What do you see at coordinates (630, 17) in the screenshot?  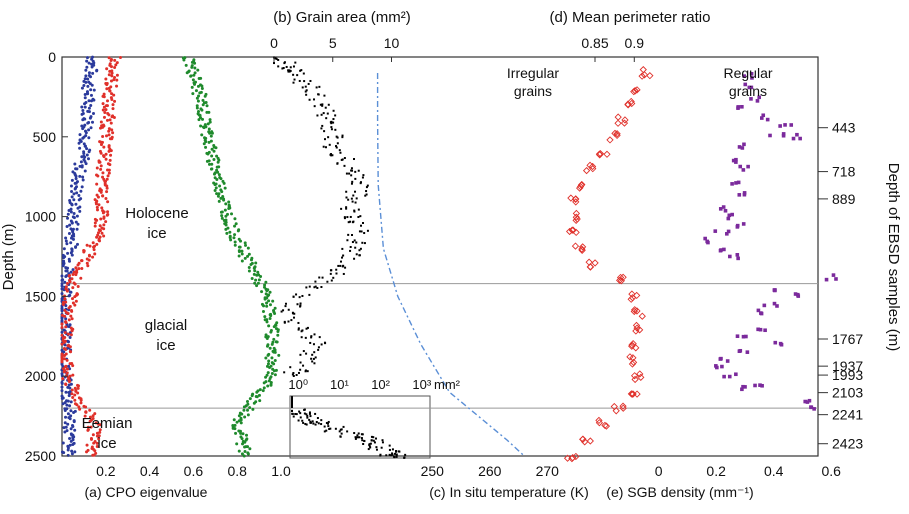 I see `label-perimeter-axis: (d) Mean perimeter ratio` at bounding box center [630, 17].